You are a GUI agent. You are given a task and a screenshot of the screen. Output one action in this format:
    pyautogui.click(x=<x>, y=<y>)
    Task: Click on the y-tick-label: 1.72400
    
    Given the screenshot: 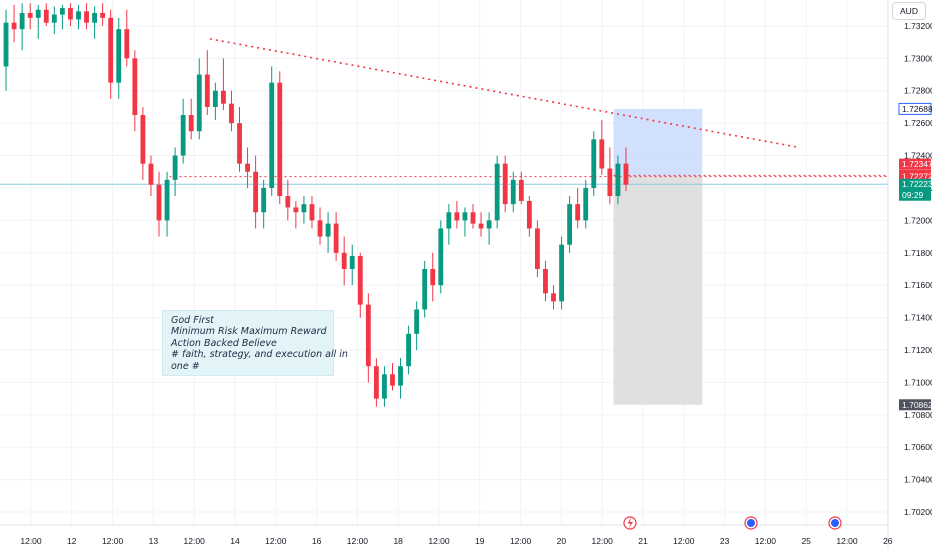 What is the action you would take?
    pyautogui.click(x=918, y=156)
    